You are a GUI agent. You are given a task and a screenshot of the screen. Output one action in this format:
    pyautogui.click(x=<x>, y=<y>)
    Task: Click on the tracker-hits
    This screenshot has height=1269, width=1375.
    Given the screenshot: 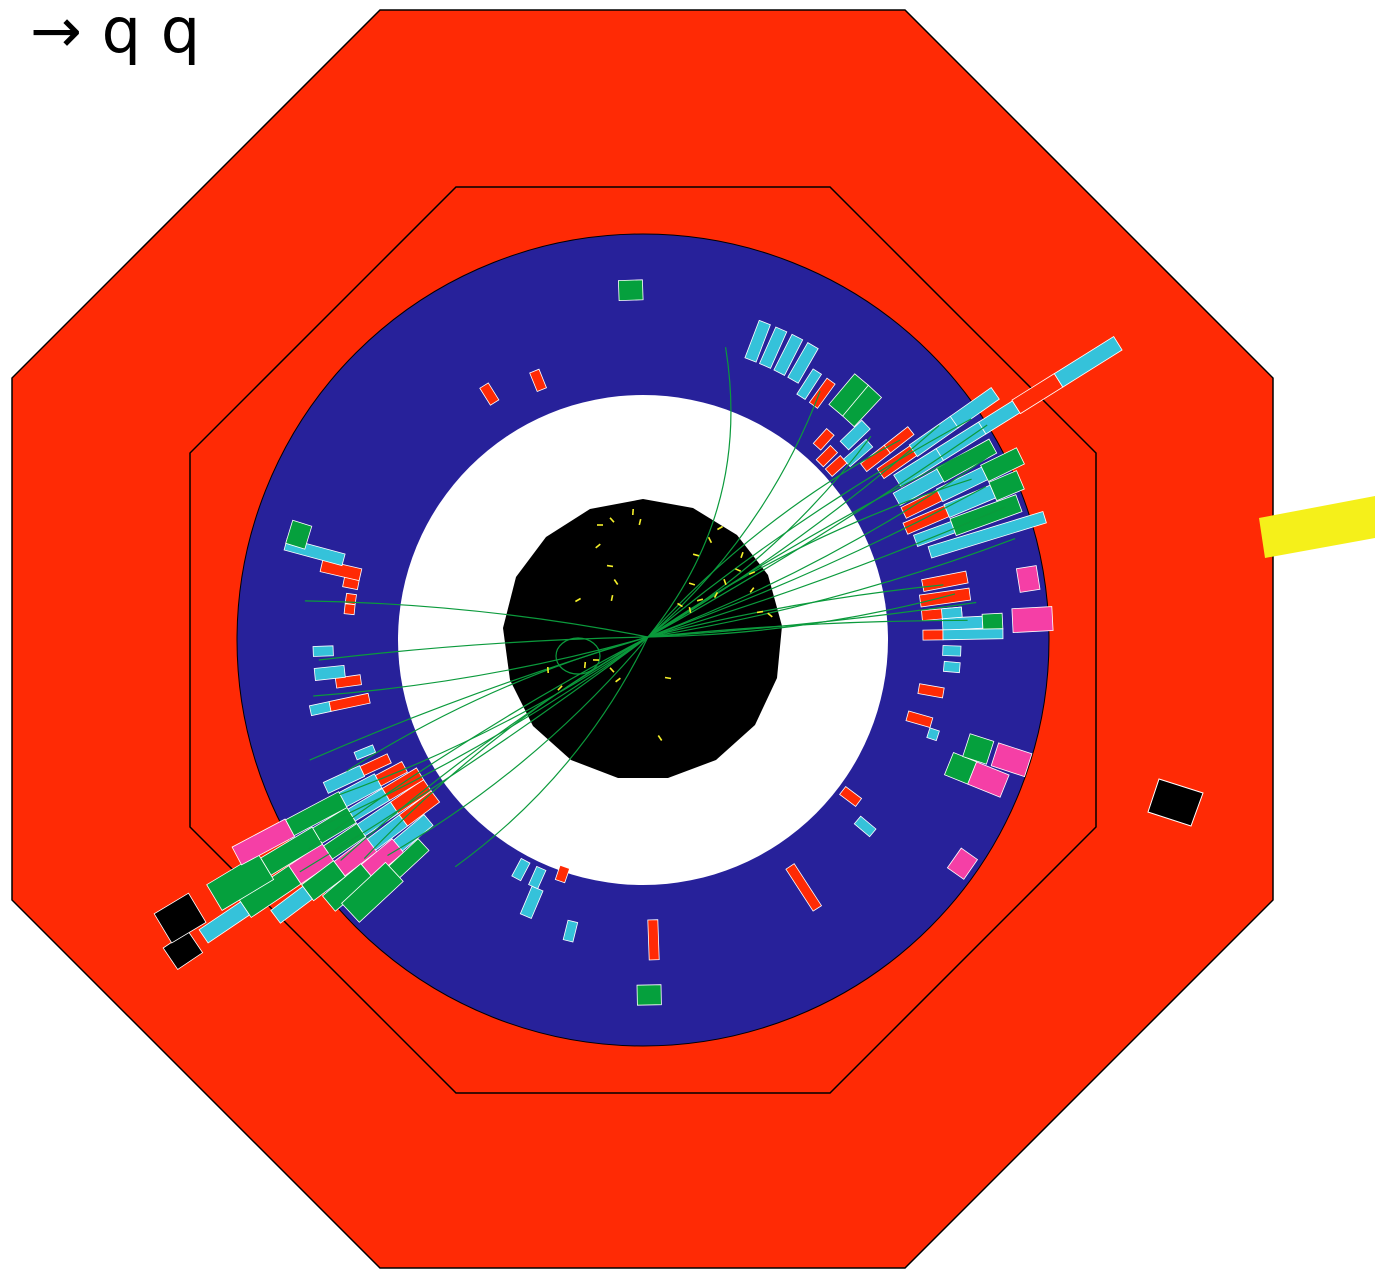 What is the action you would take?
    pyautogui.click(x=660, y=624)
    